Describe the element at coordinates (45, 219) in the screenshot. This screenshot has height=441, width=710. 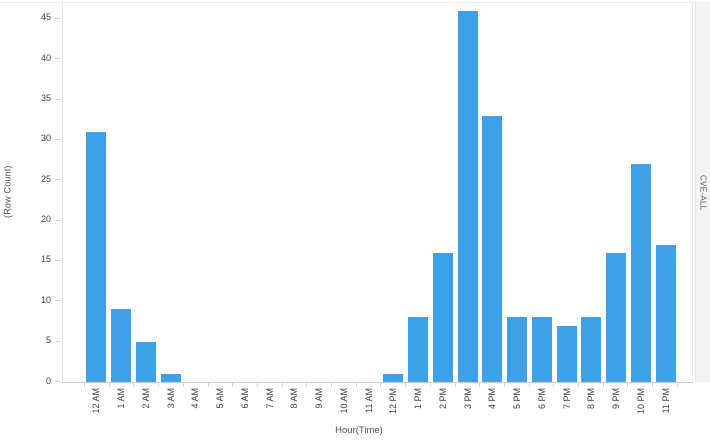
I see `y-tick-label: 20` at that location.